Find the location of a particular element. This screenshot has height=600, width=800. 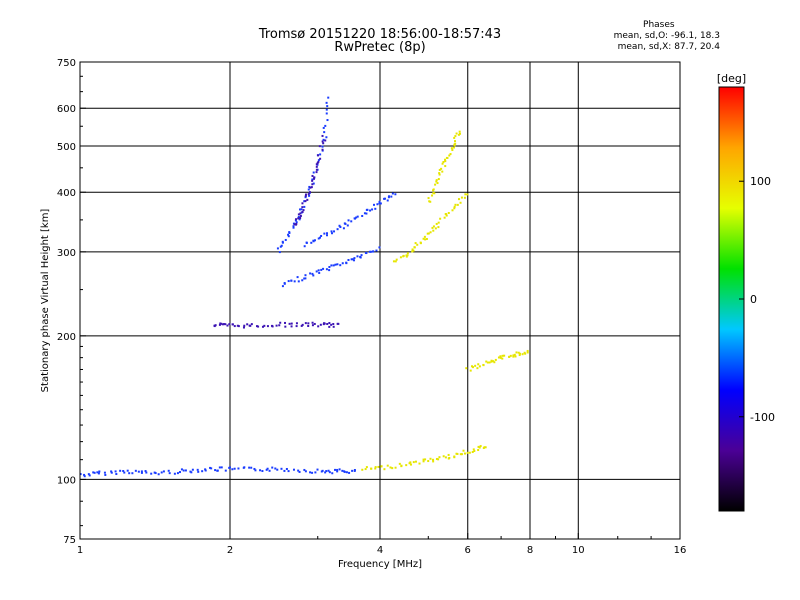

y-tick-label: 750 is located at coordinates (66, 63).